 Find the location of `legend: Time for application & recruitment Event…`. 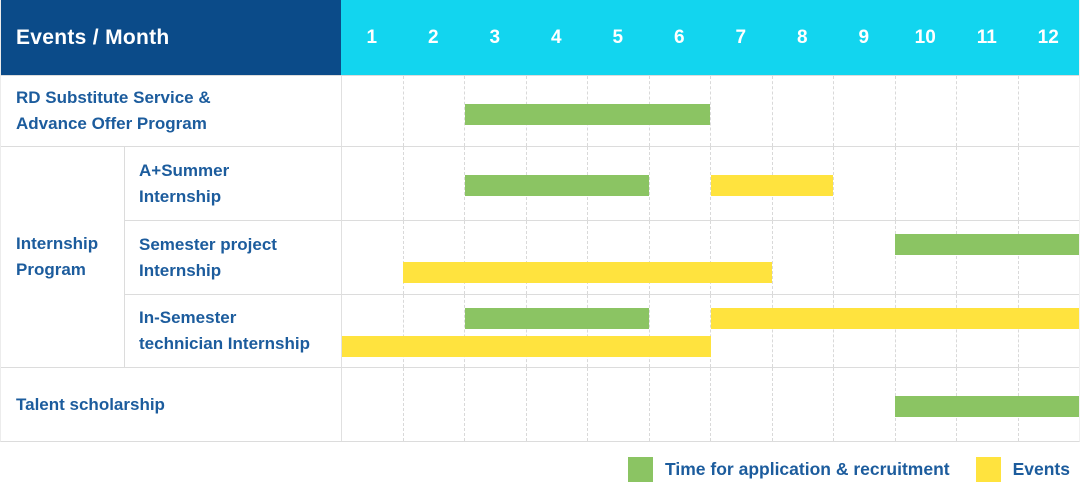

legend: Time for application & recruitment Event… is located at coordinates (540, 462).